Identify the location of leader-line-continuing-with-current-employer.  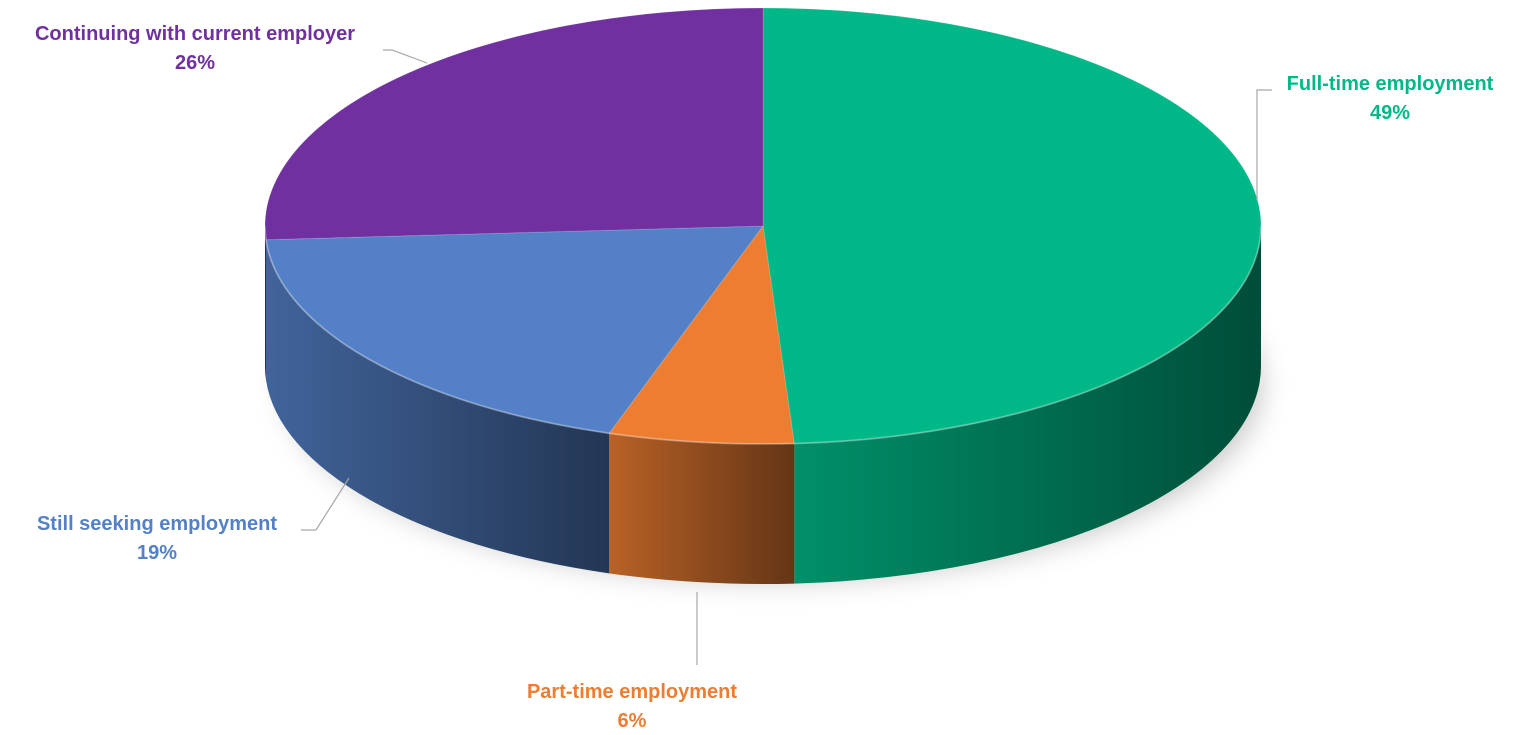
(405, 56).